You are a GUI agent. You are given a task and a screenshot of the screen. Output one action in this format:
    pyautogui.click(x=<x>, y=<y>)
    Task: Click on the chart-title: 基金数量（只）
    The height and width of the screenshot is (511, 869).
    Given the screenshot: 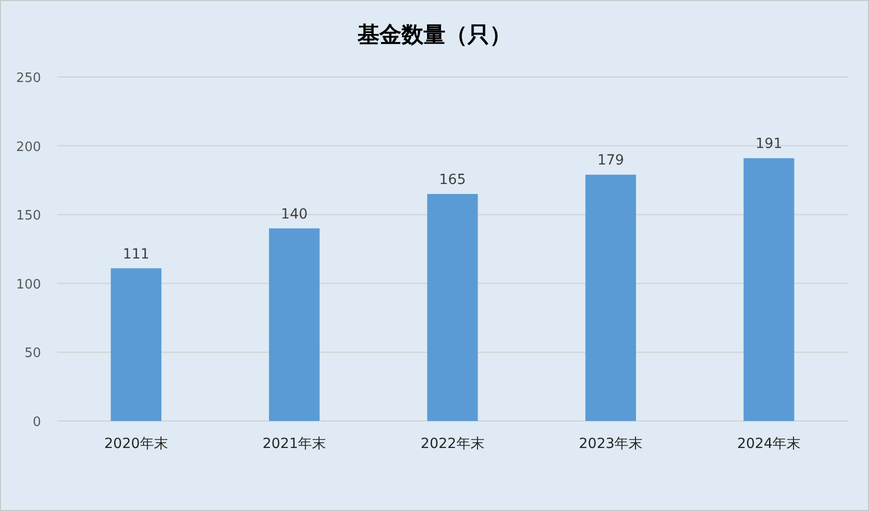 What is the action you would take?
    pyautogui.click(x=434, y=35)
    